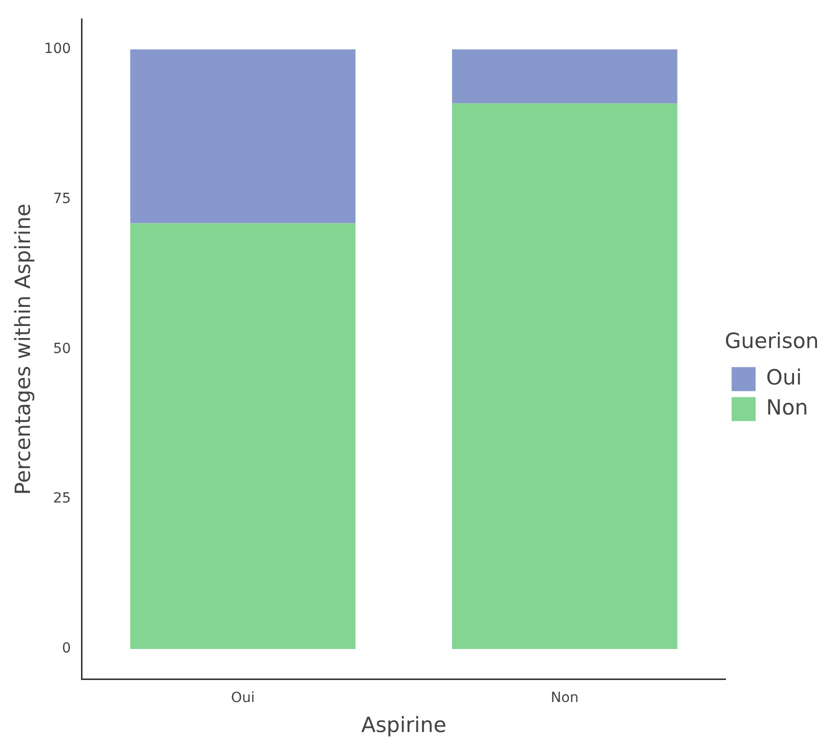 Image resolution: width=838 pixels, height=752 pixels. What do you see at coordinates (66, 648) in the screenshot?
I see `y-tick-label: 0` at bounding box center [66, 648].